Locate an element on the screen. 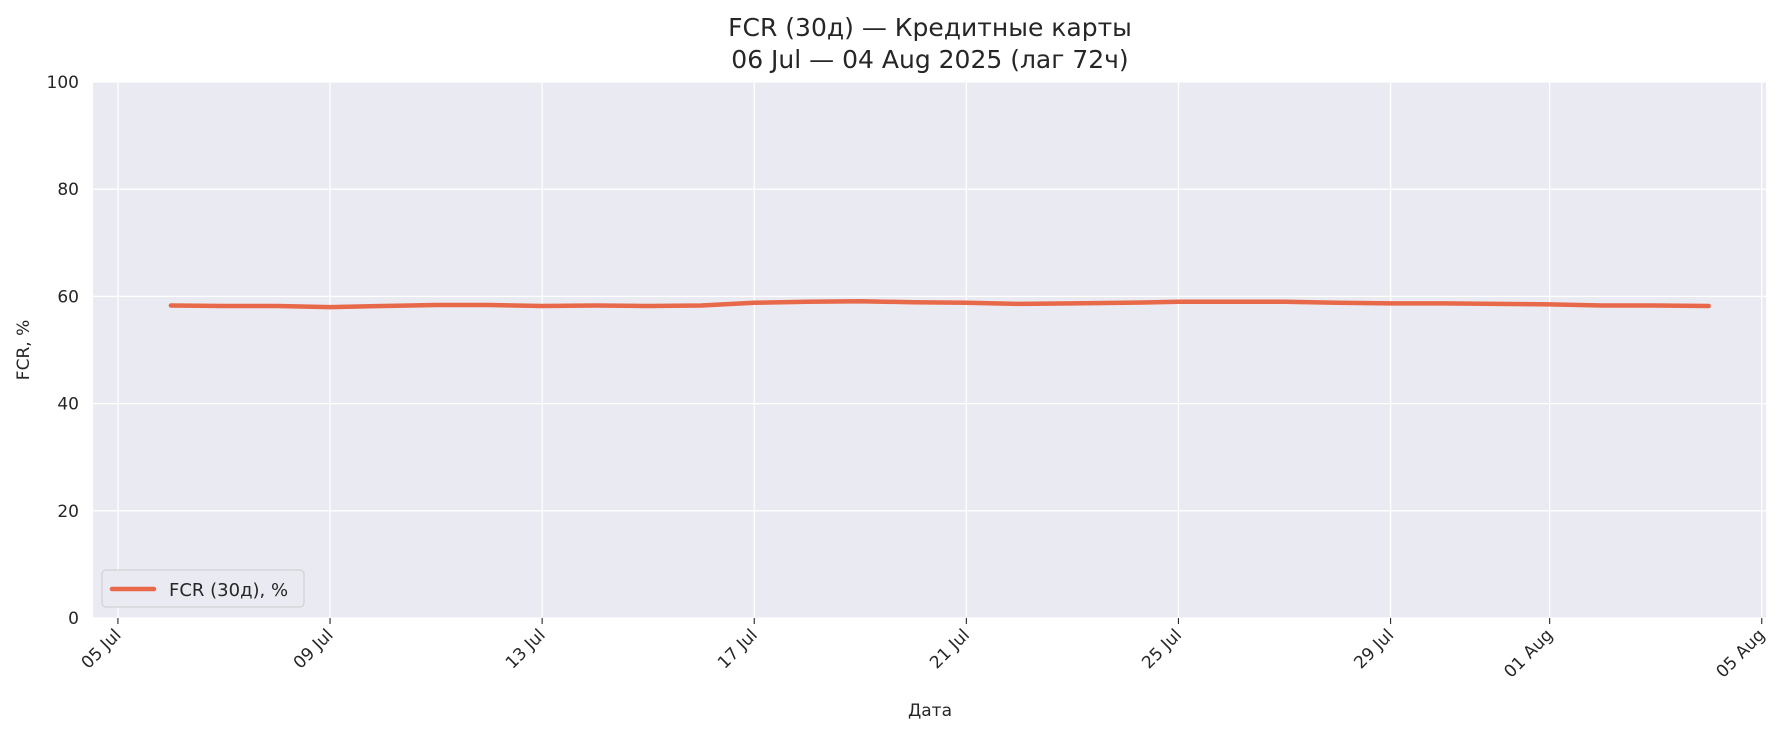  y-tick-label: 40 is located at coordinates (68, 405).